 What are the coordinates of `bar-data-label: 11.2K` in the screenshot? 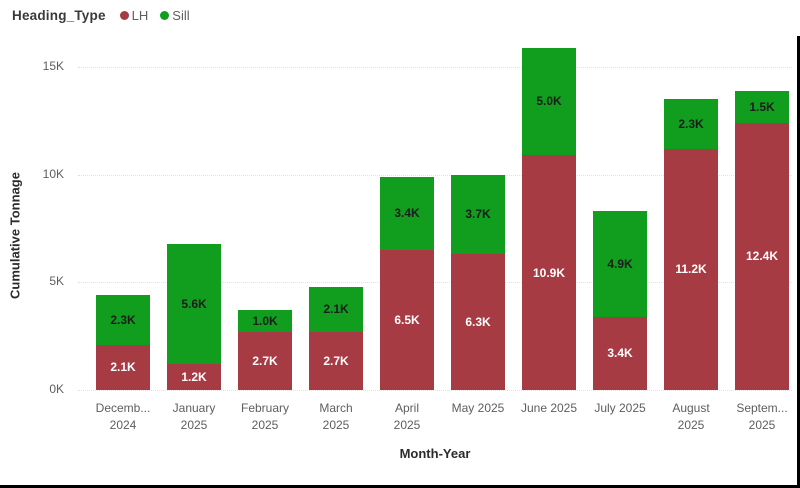 It's located at (691, 269).